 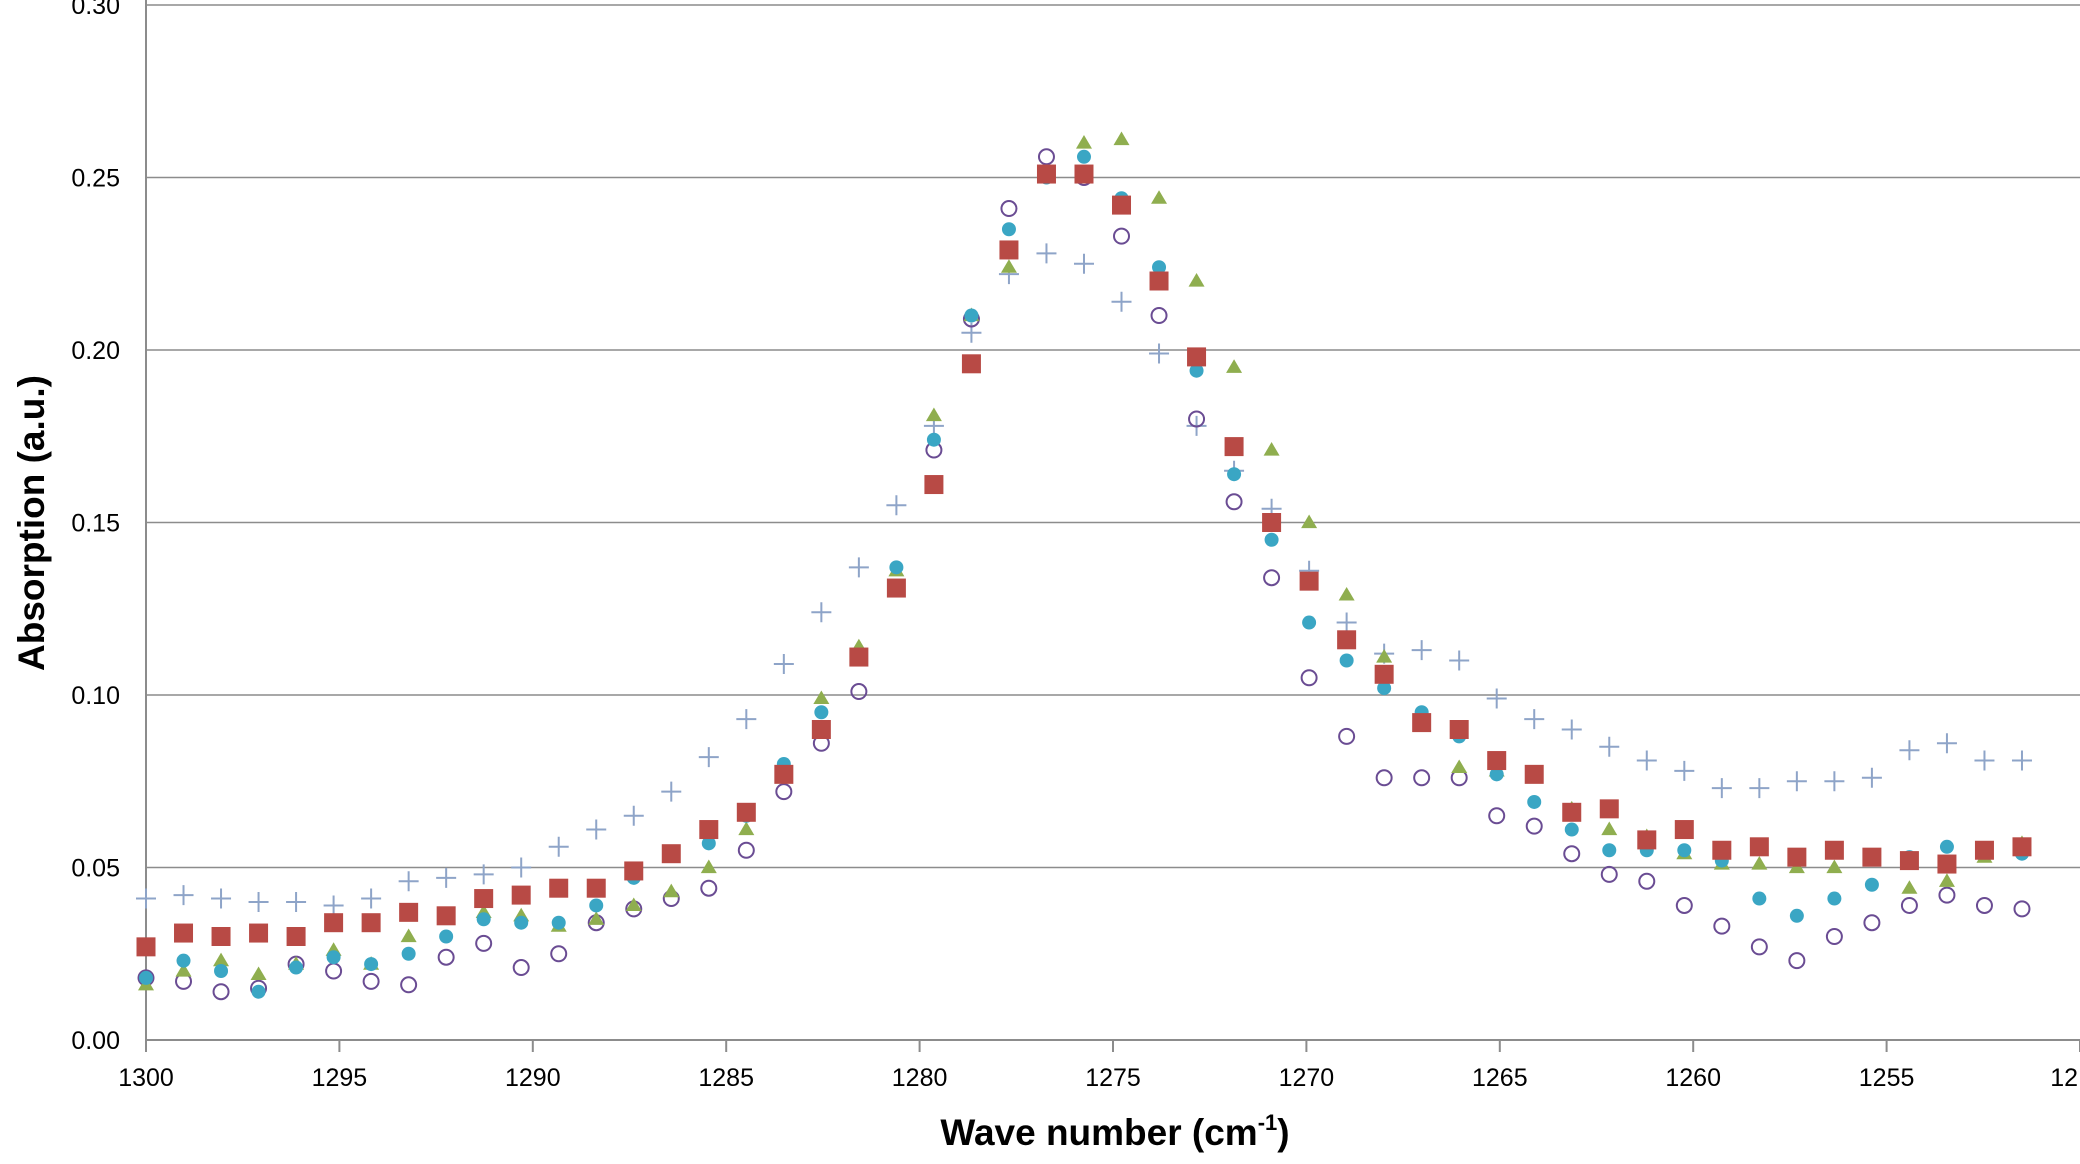 What do you see at coordinates (1113, 1078) in the screenshot?
I see `x-tick-label: 1275` at bounding box center [1113, 1078].